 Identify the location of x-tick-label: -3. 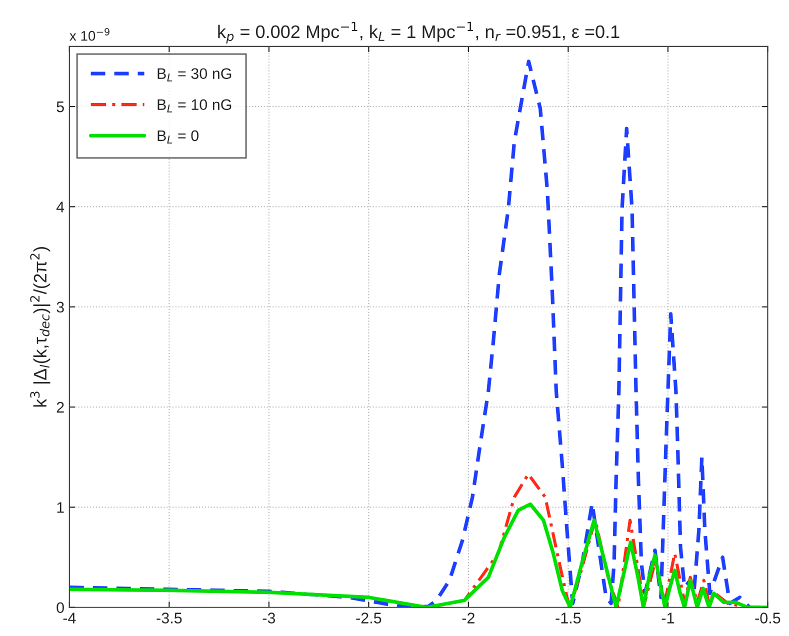
(269, 618).